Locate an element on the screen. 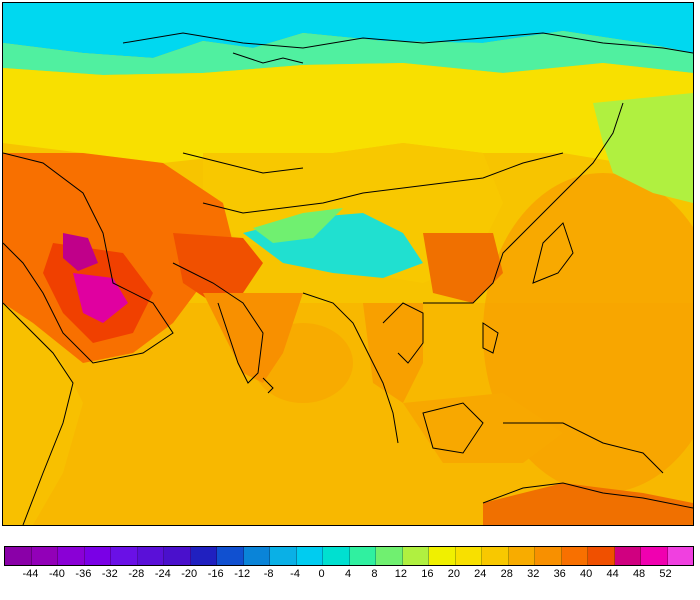  kamchatka-cool is located at coordinates (643, 148).